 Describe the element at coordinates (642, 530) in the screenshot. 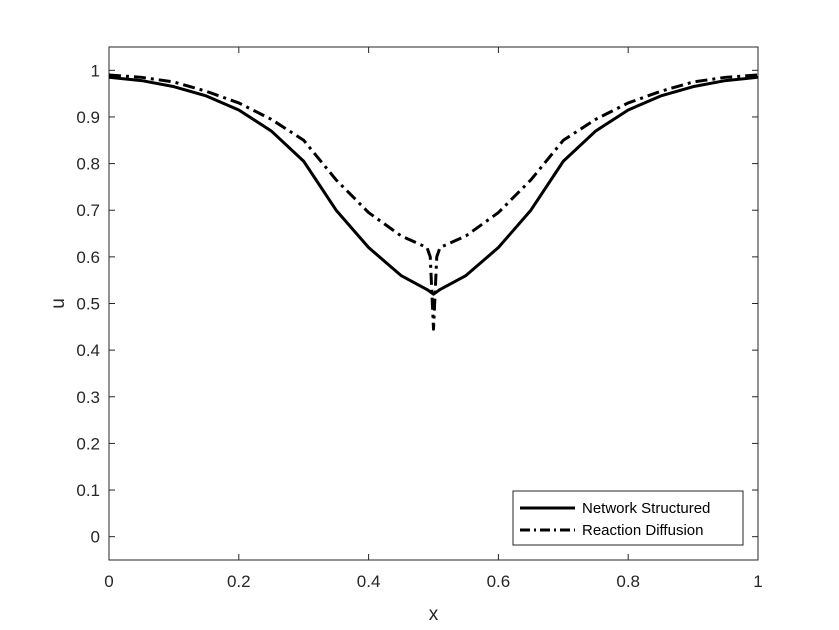

I see `legend-label-reaction-diffusion: Reaction Diffusion` at that location.